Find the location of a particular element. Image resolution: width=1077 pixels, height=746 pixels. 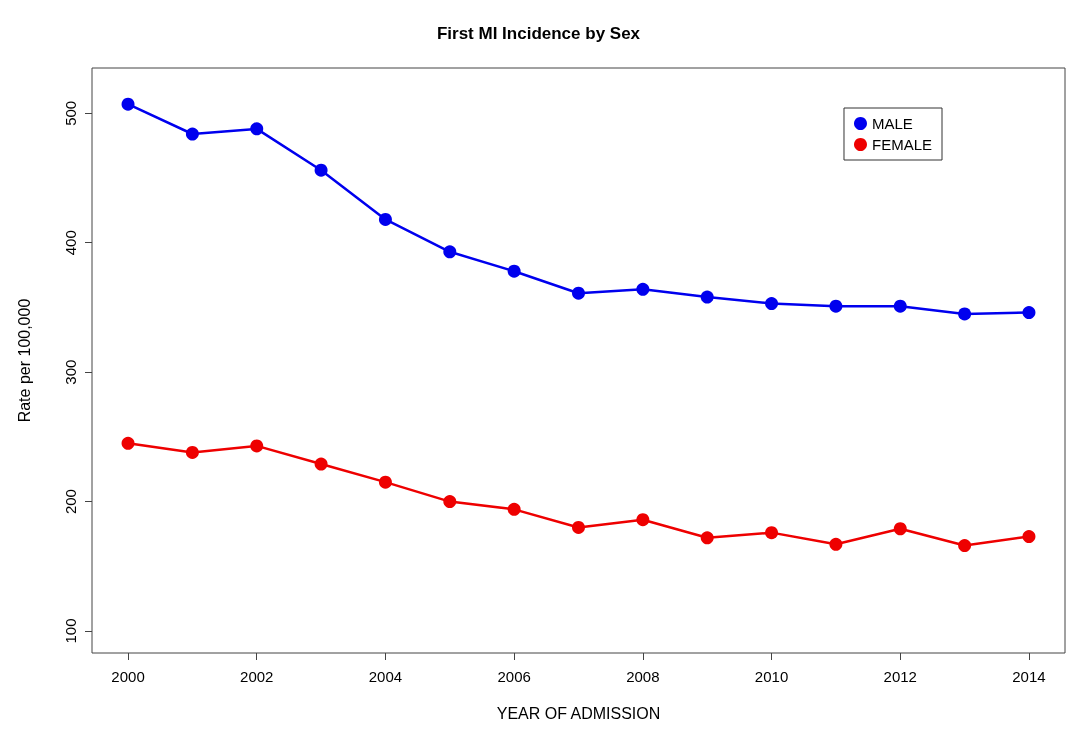

y-tick-label: 200 is located at coordinates (70, 502).